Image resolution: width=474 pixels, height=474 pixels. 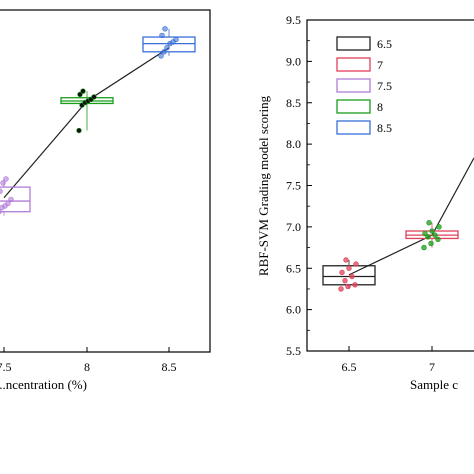 I want to click on legend-label-6.5: 6.5, so click(x=384, y=44).